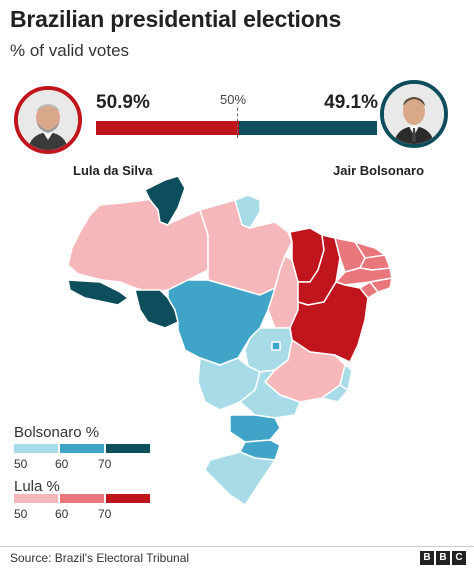  What do you see at coordinates (276, 346) in the screenshot?
I see `state-DF` at bounding box center [276, 346].